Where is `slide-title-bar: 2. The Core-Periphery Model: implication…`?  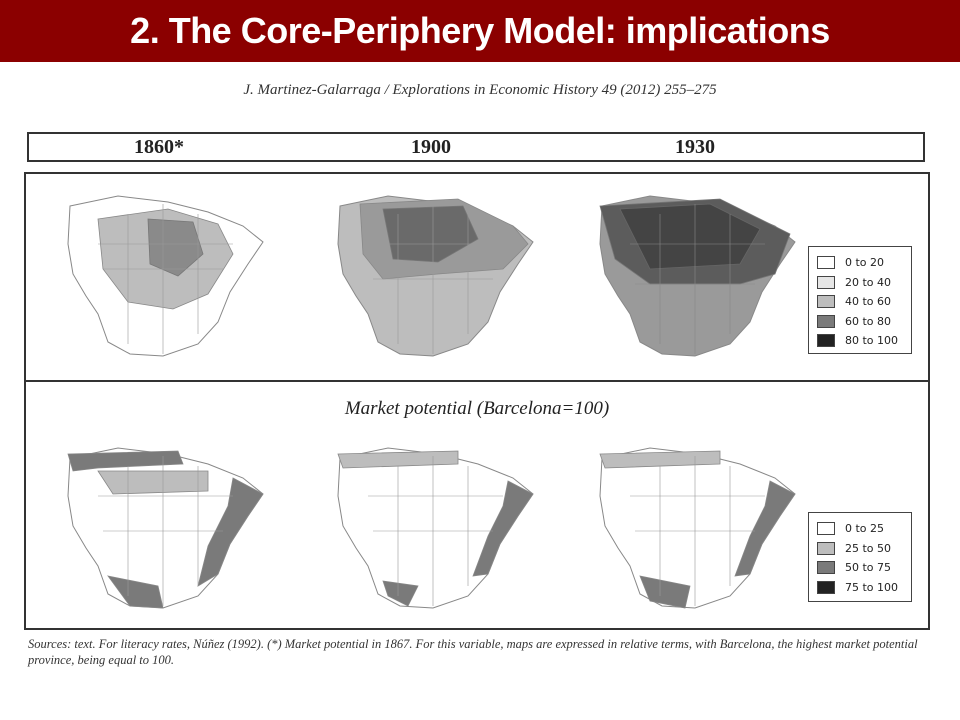
slide-title-bar: 2. The Core-Periphery Model: implication… is located at coordinates (480, 31).